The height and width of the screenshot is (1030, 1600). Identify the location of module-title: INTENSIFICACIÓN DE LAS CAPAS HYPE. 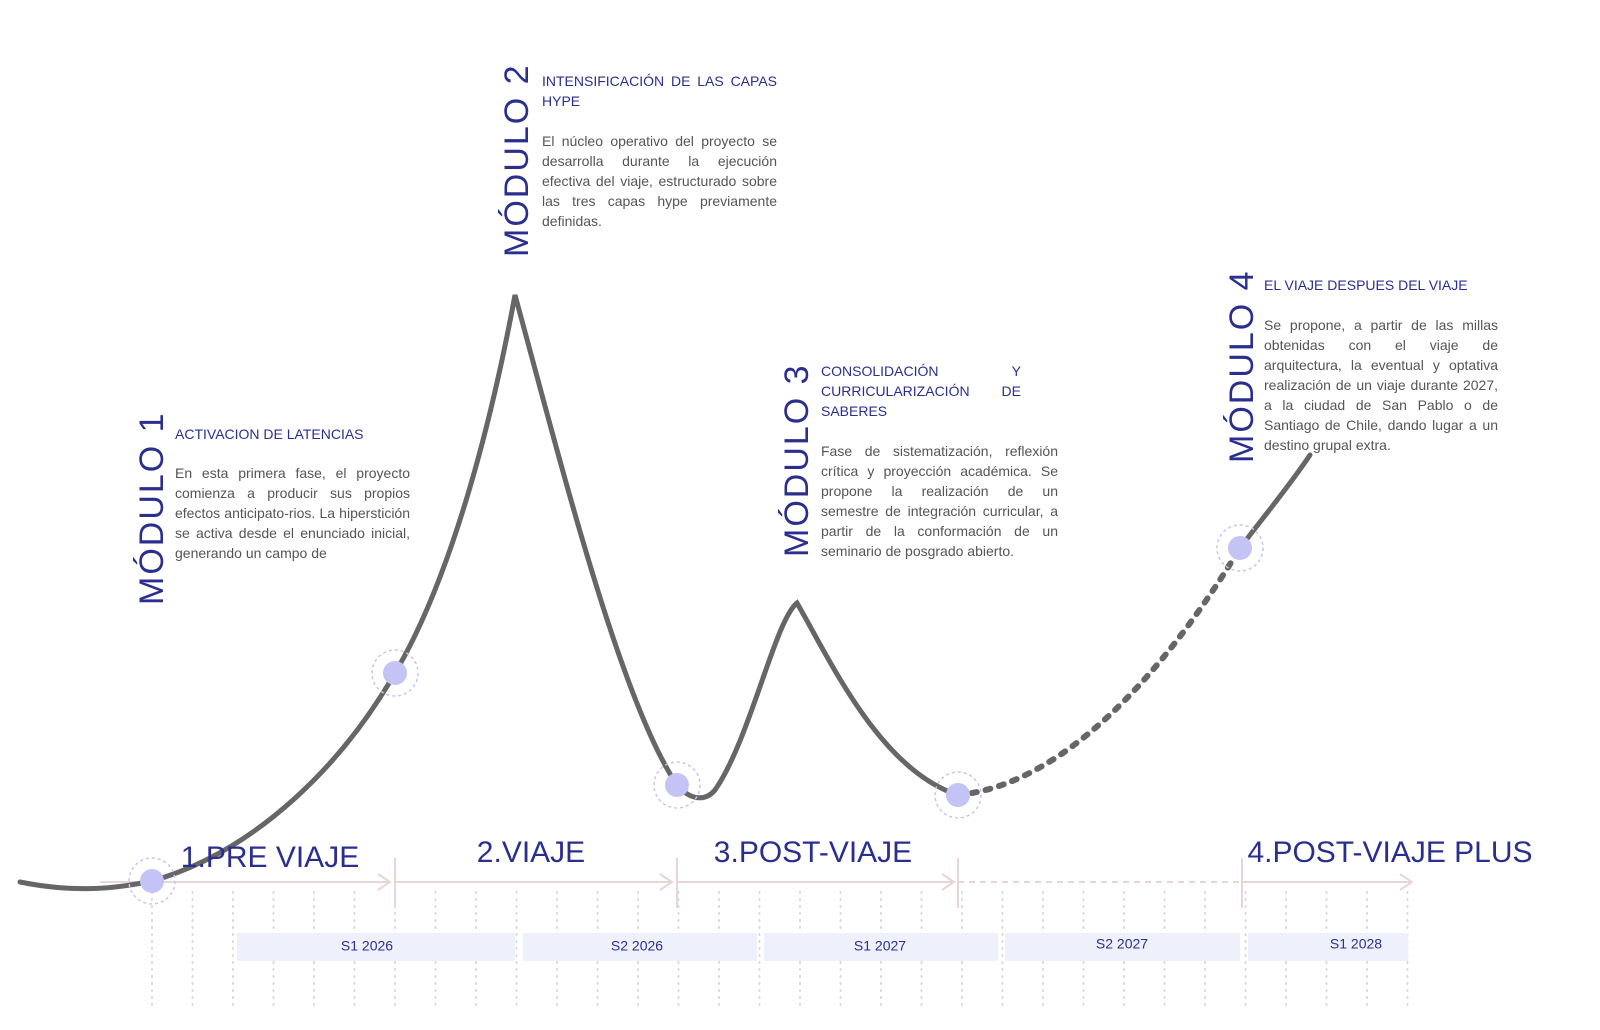
(659, 91).